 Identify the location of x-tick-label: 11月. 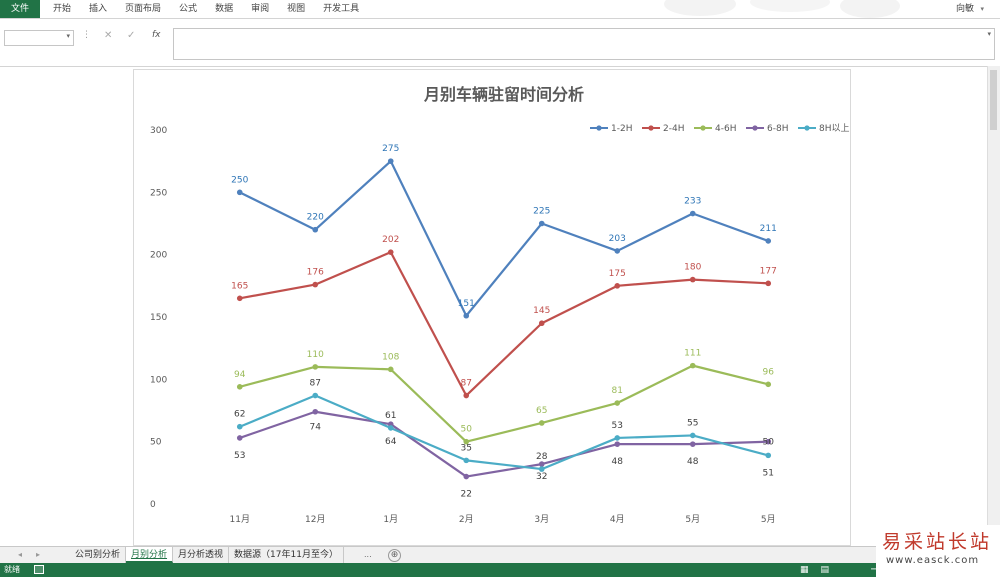
(240, 519).